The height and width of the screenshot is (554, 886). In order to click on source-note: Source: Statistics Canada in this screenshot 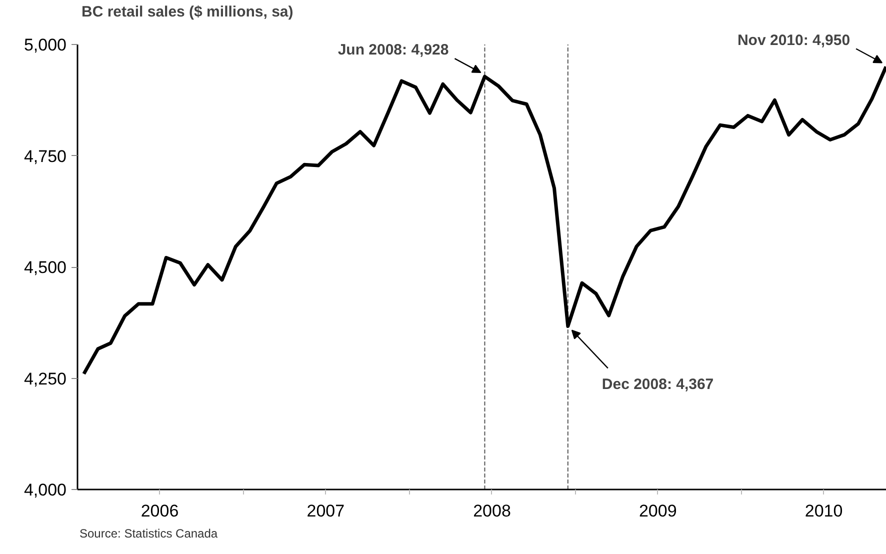, I will do `click(149, 533)`.